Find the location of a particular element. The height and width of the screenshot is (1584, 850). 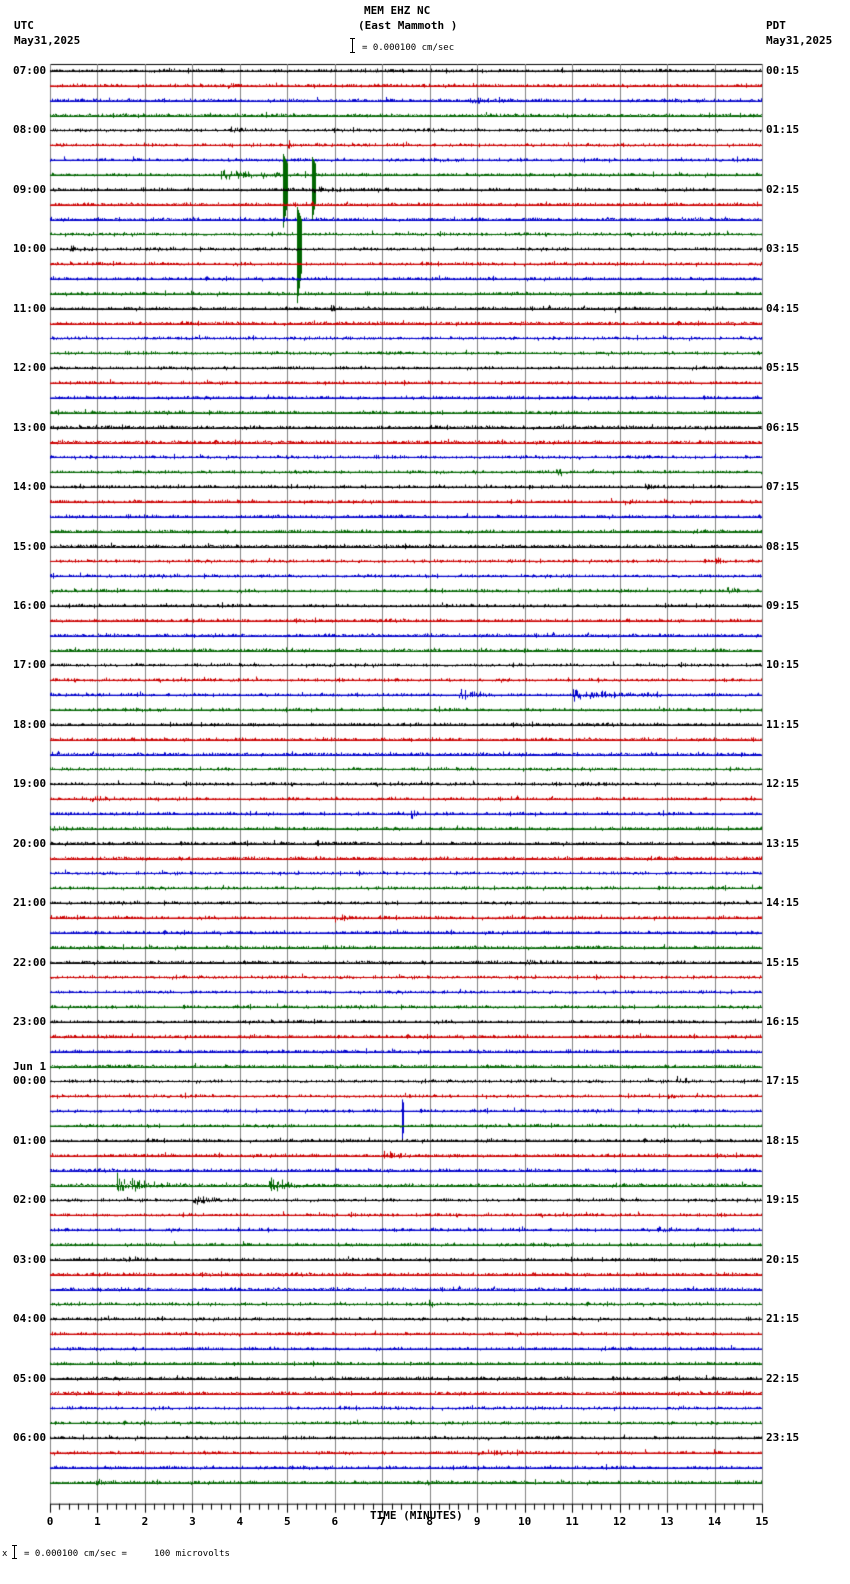

x-tick-label: 7 is located at coordinates (382, 1521).